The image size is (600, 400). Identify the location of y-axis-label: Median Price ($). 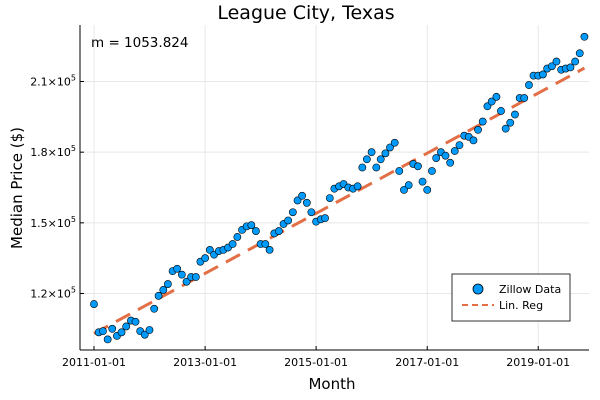
(17, 188).